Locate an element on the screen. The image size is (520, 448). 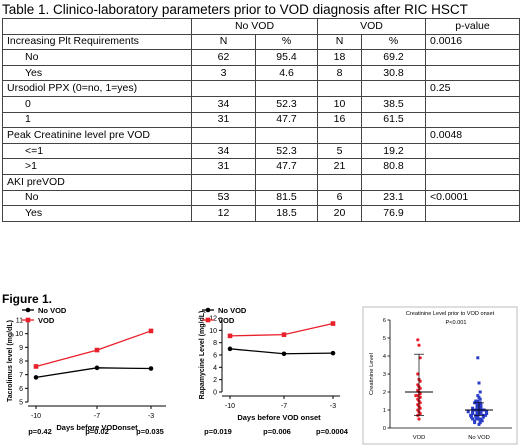
p-value-label: p=0.42 is located at coordinates (40, 431).